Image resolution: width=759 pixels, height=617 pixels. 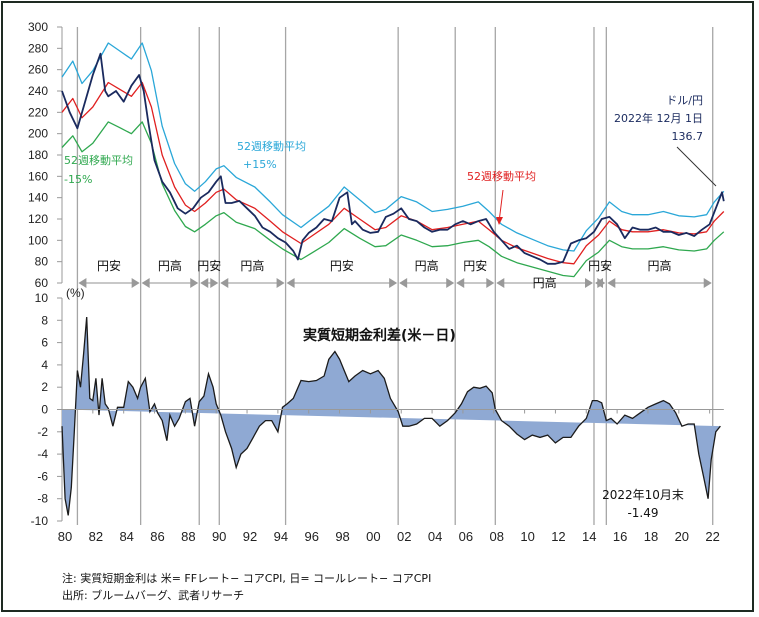 I want to click on spread-annotation-2: -1.49, so click(x=642, y=513).